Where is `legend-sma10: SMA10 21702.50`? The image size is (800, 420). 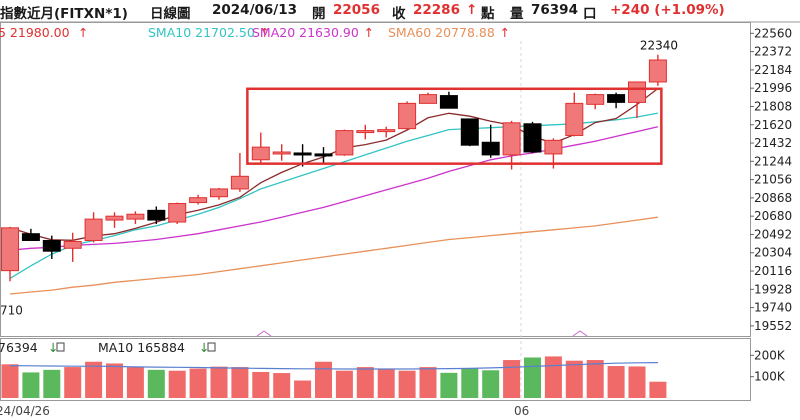
legend-sma10: SMA10 21702.50 is located at coordinates (201, 32).